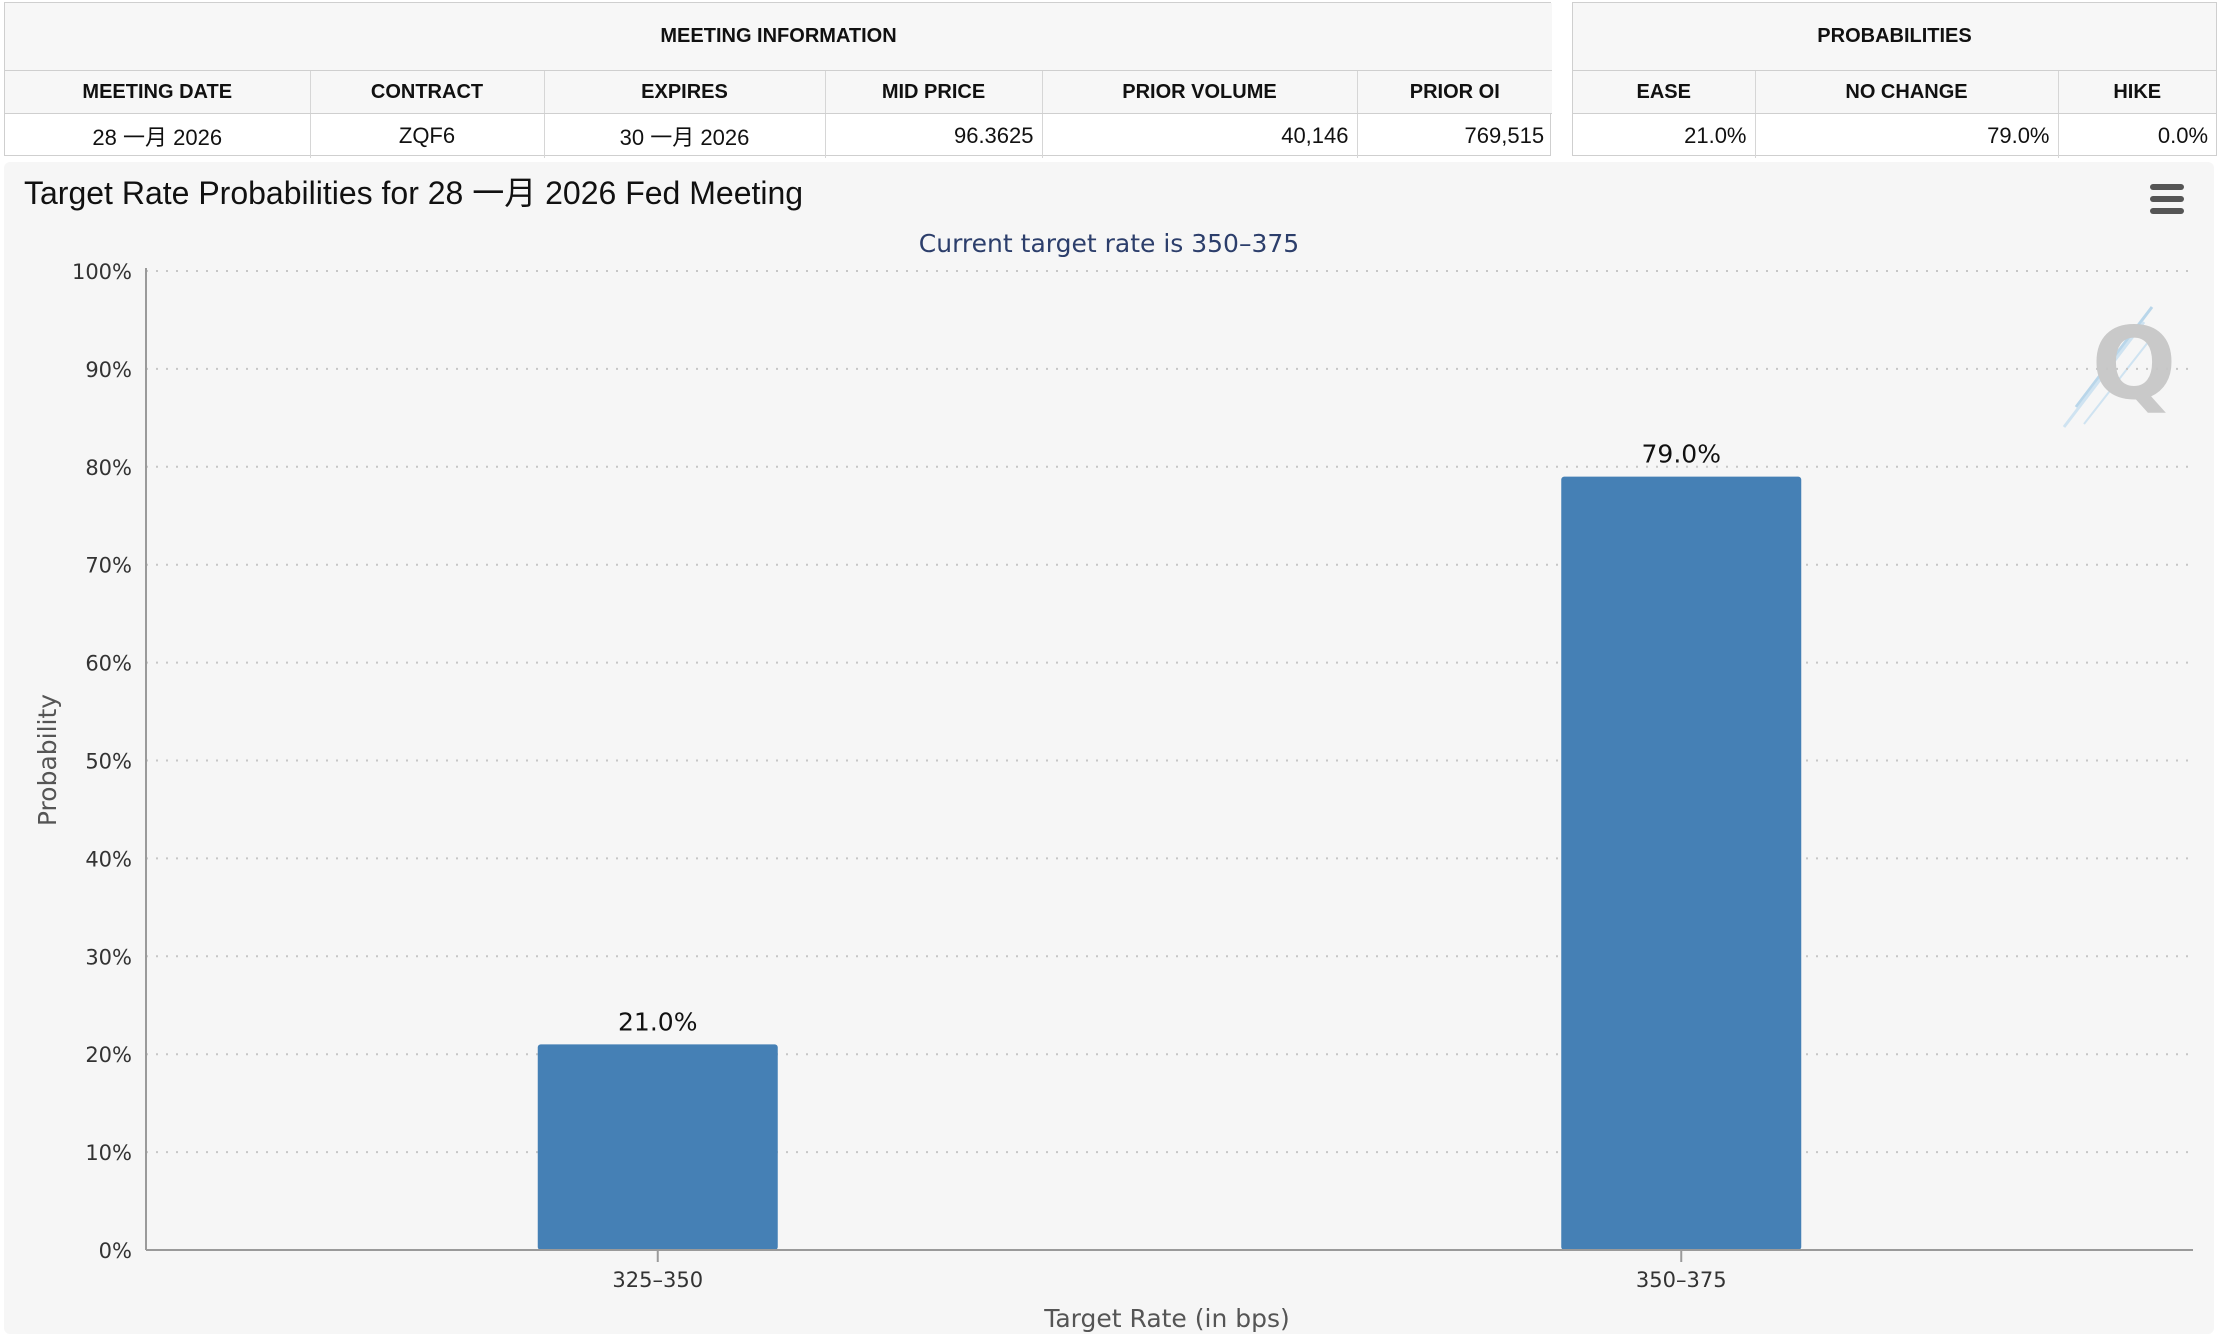  What do you see at coordinates (1664, 92) in the screenshot?
I see `column-header-ease: EASE` at bounding box center [1664, 92].